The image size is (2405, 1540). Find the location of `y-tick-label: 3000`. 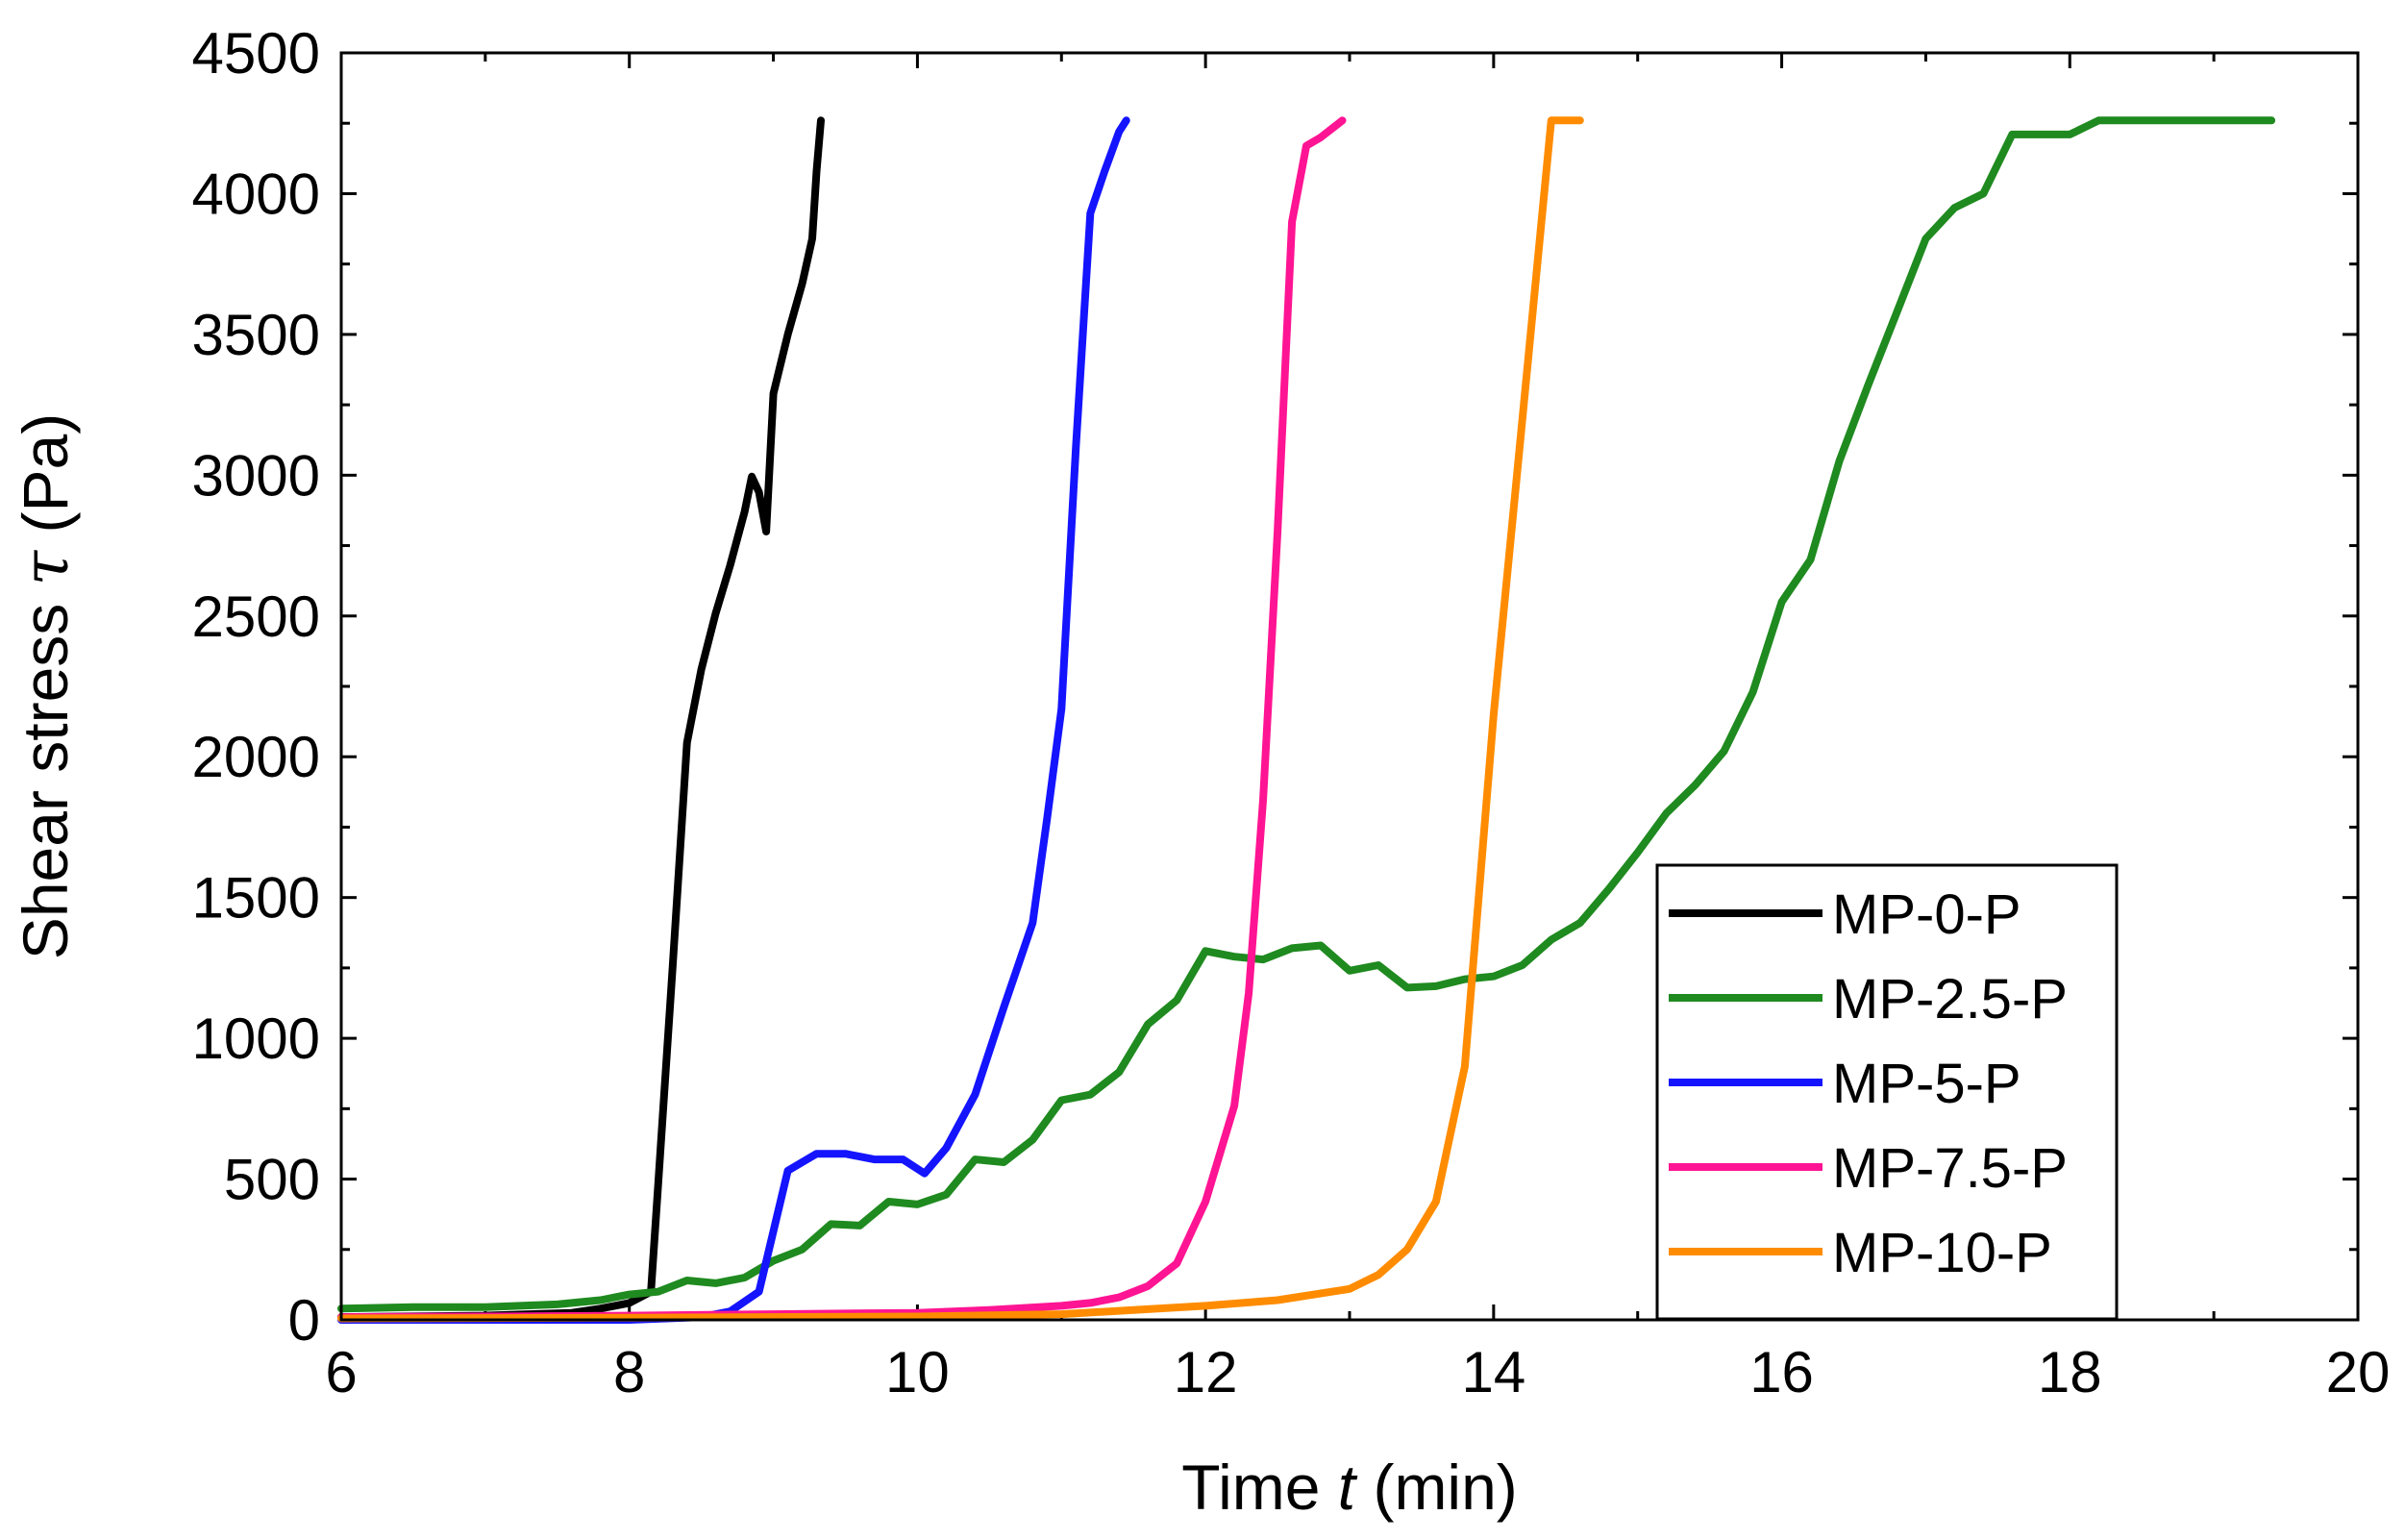

y-tick-label: 3000 is located at coordinates (256, 475).